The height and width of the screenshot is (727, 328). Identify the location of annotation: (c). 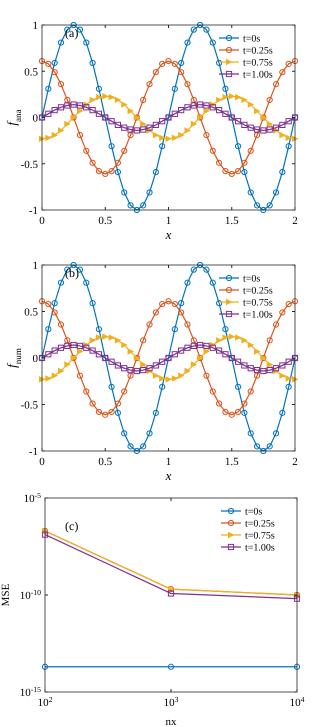
(71, 526).